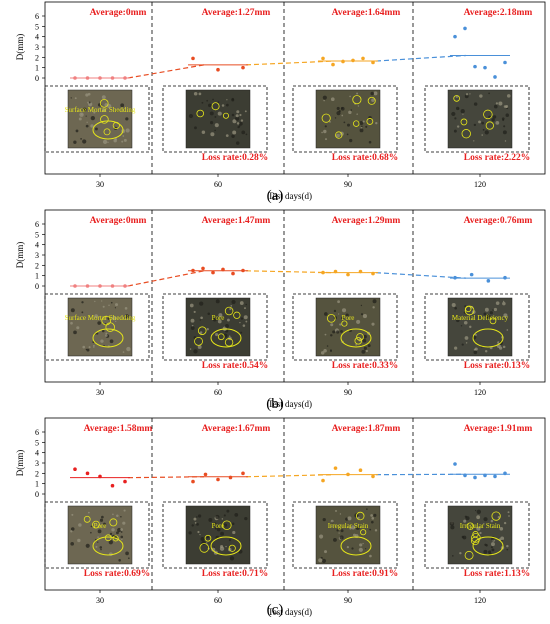  Describe the element at coordinates (348, 600) in the screenshot. I see `x-tick-label: 90` at that location.